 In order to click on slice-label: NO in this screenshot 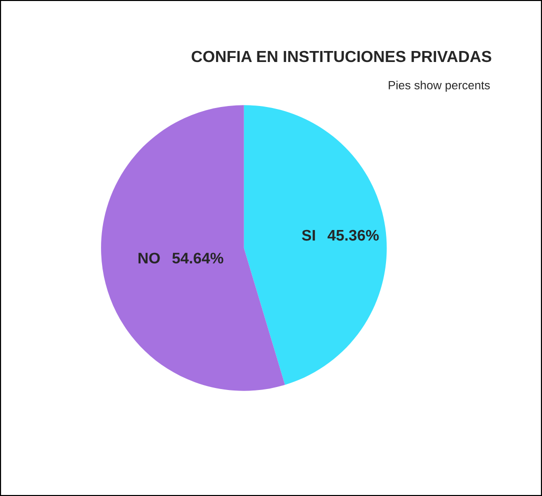, I will do `click(149, 258)`.